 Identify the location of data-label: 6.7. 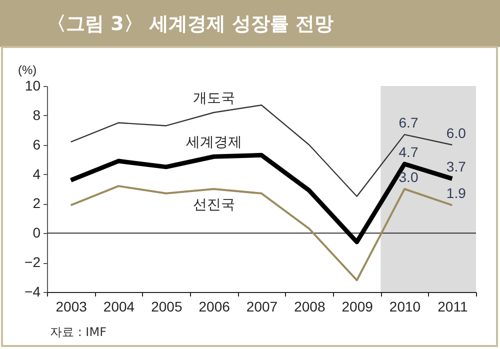
(408, 122).